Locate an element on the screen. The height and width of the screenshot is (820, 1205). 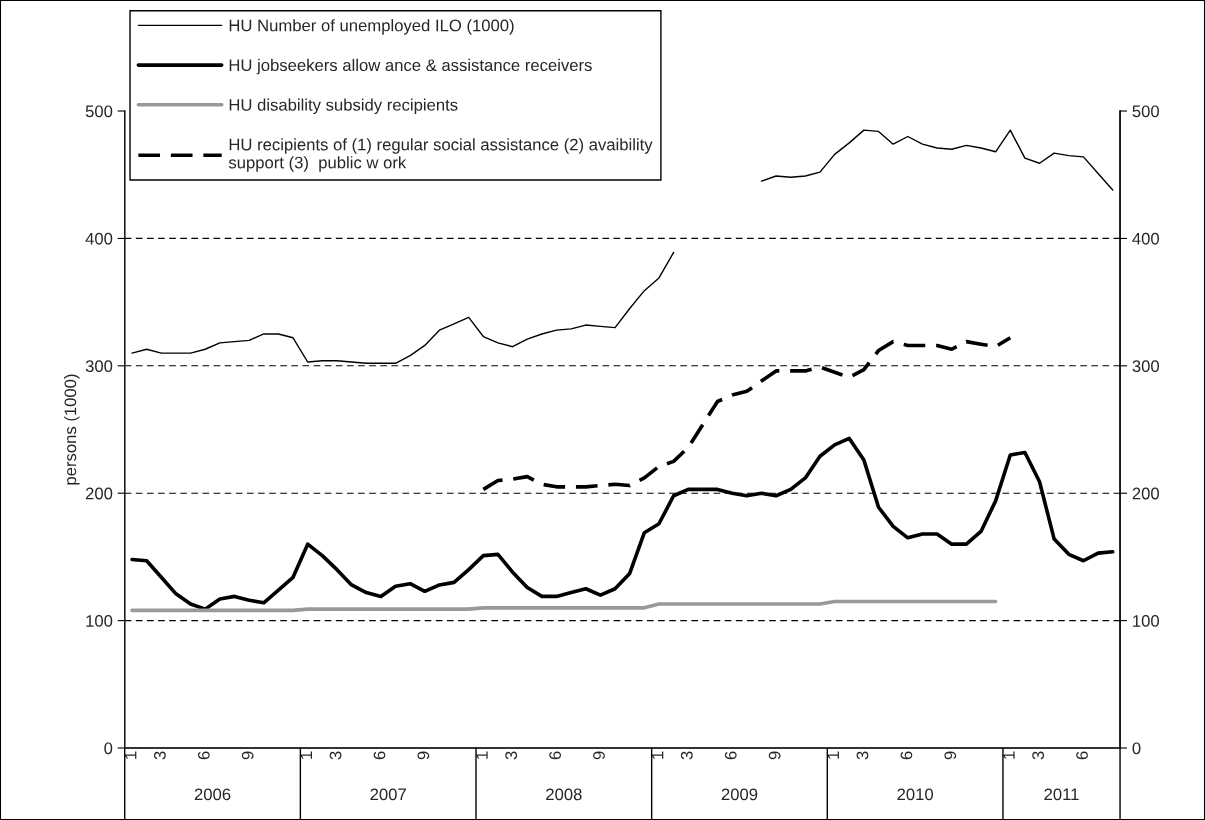
text: 2010 is located at coordinates (915, 794).